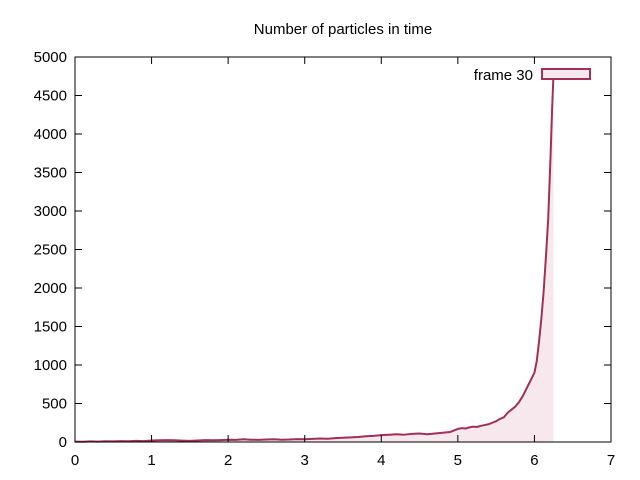  Describe the element at coordinates (50, 250) in the screenshot. I see `y-tick-label: 2500` at that location.